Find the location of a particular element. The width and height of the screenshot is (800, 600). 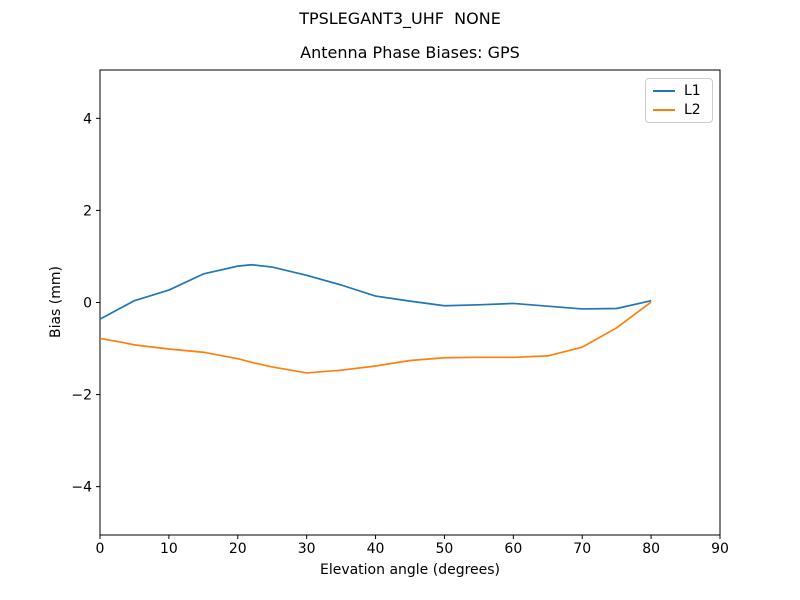

l2-line-swatch is located at coordinates (664, 109).